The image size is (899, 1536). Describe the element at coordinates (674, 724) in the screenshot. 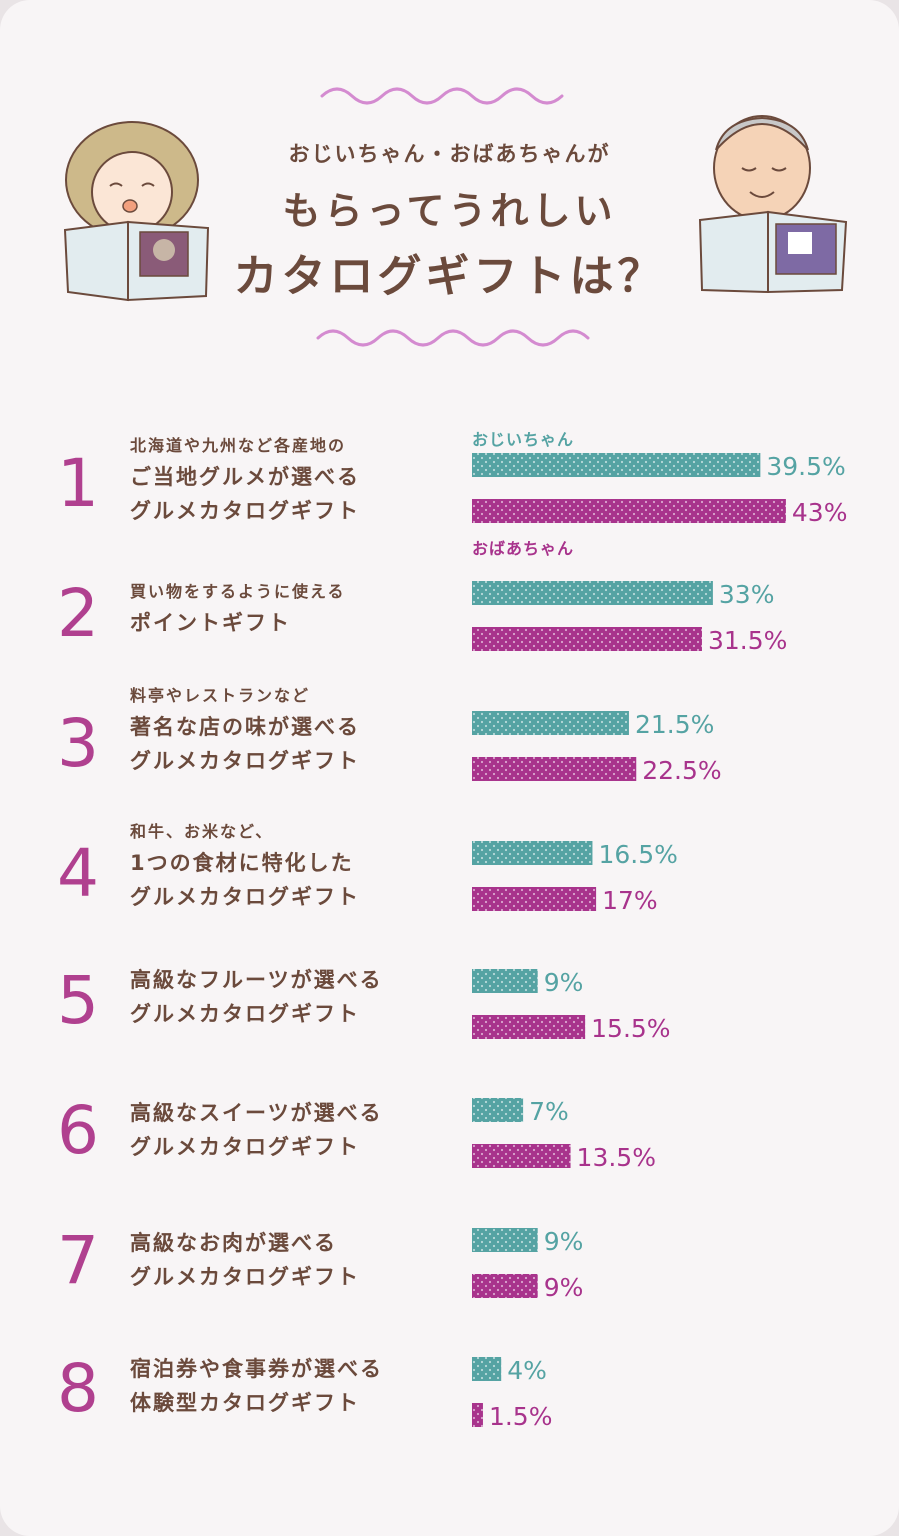

I see `bar-value-label: 21.5%` at that location.